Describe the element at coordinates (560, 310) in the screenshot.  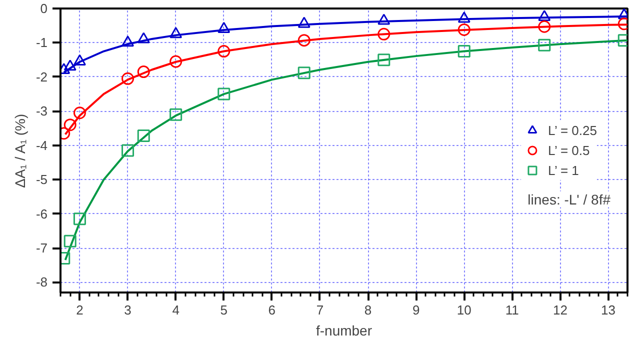
I see `x-tick-label: 12` at that location.